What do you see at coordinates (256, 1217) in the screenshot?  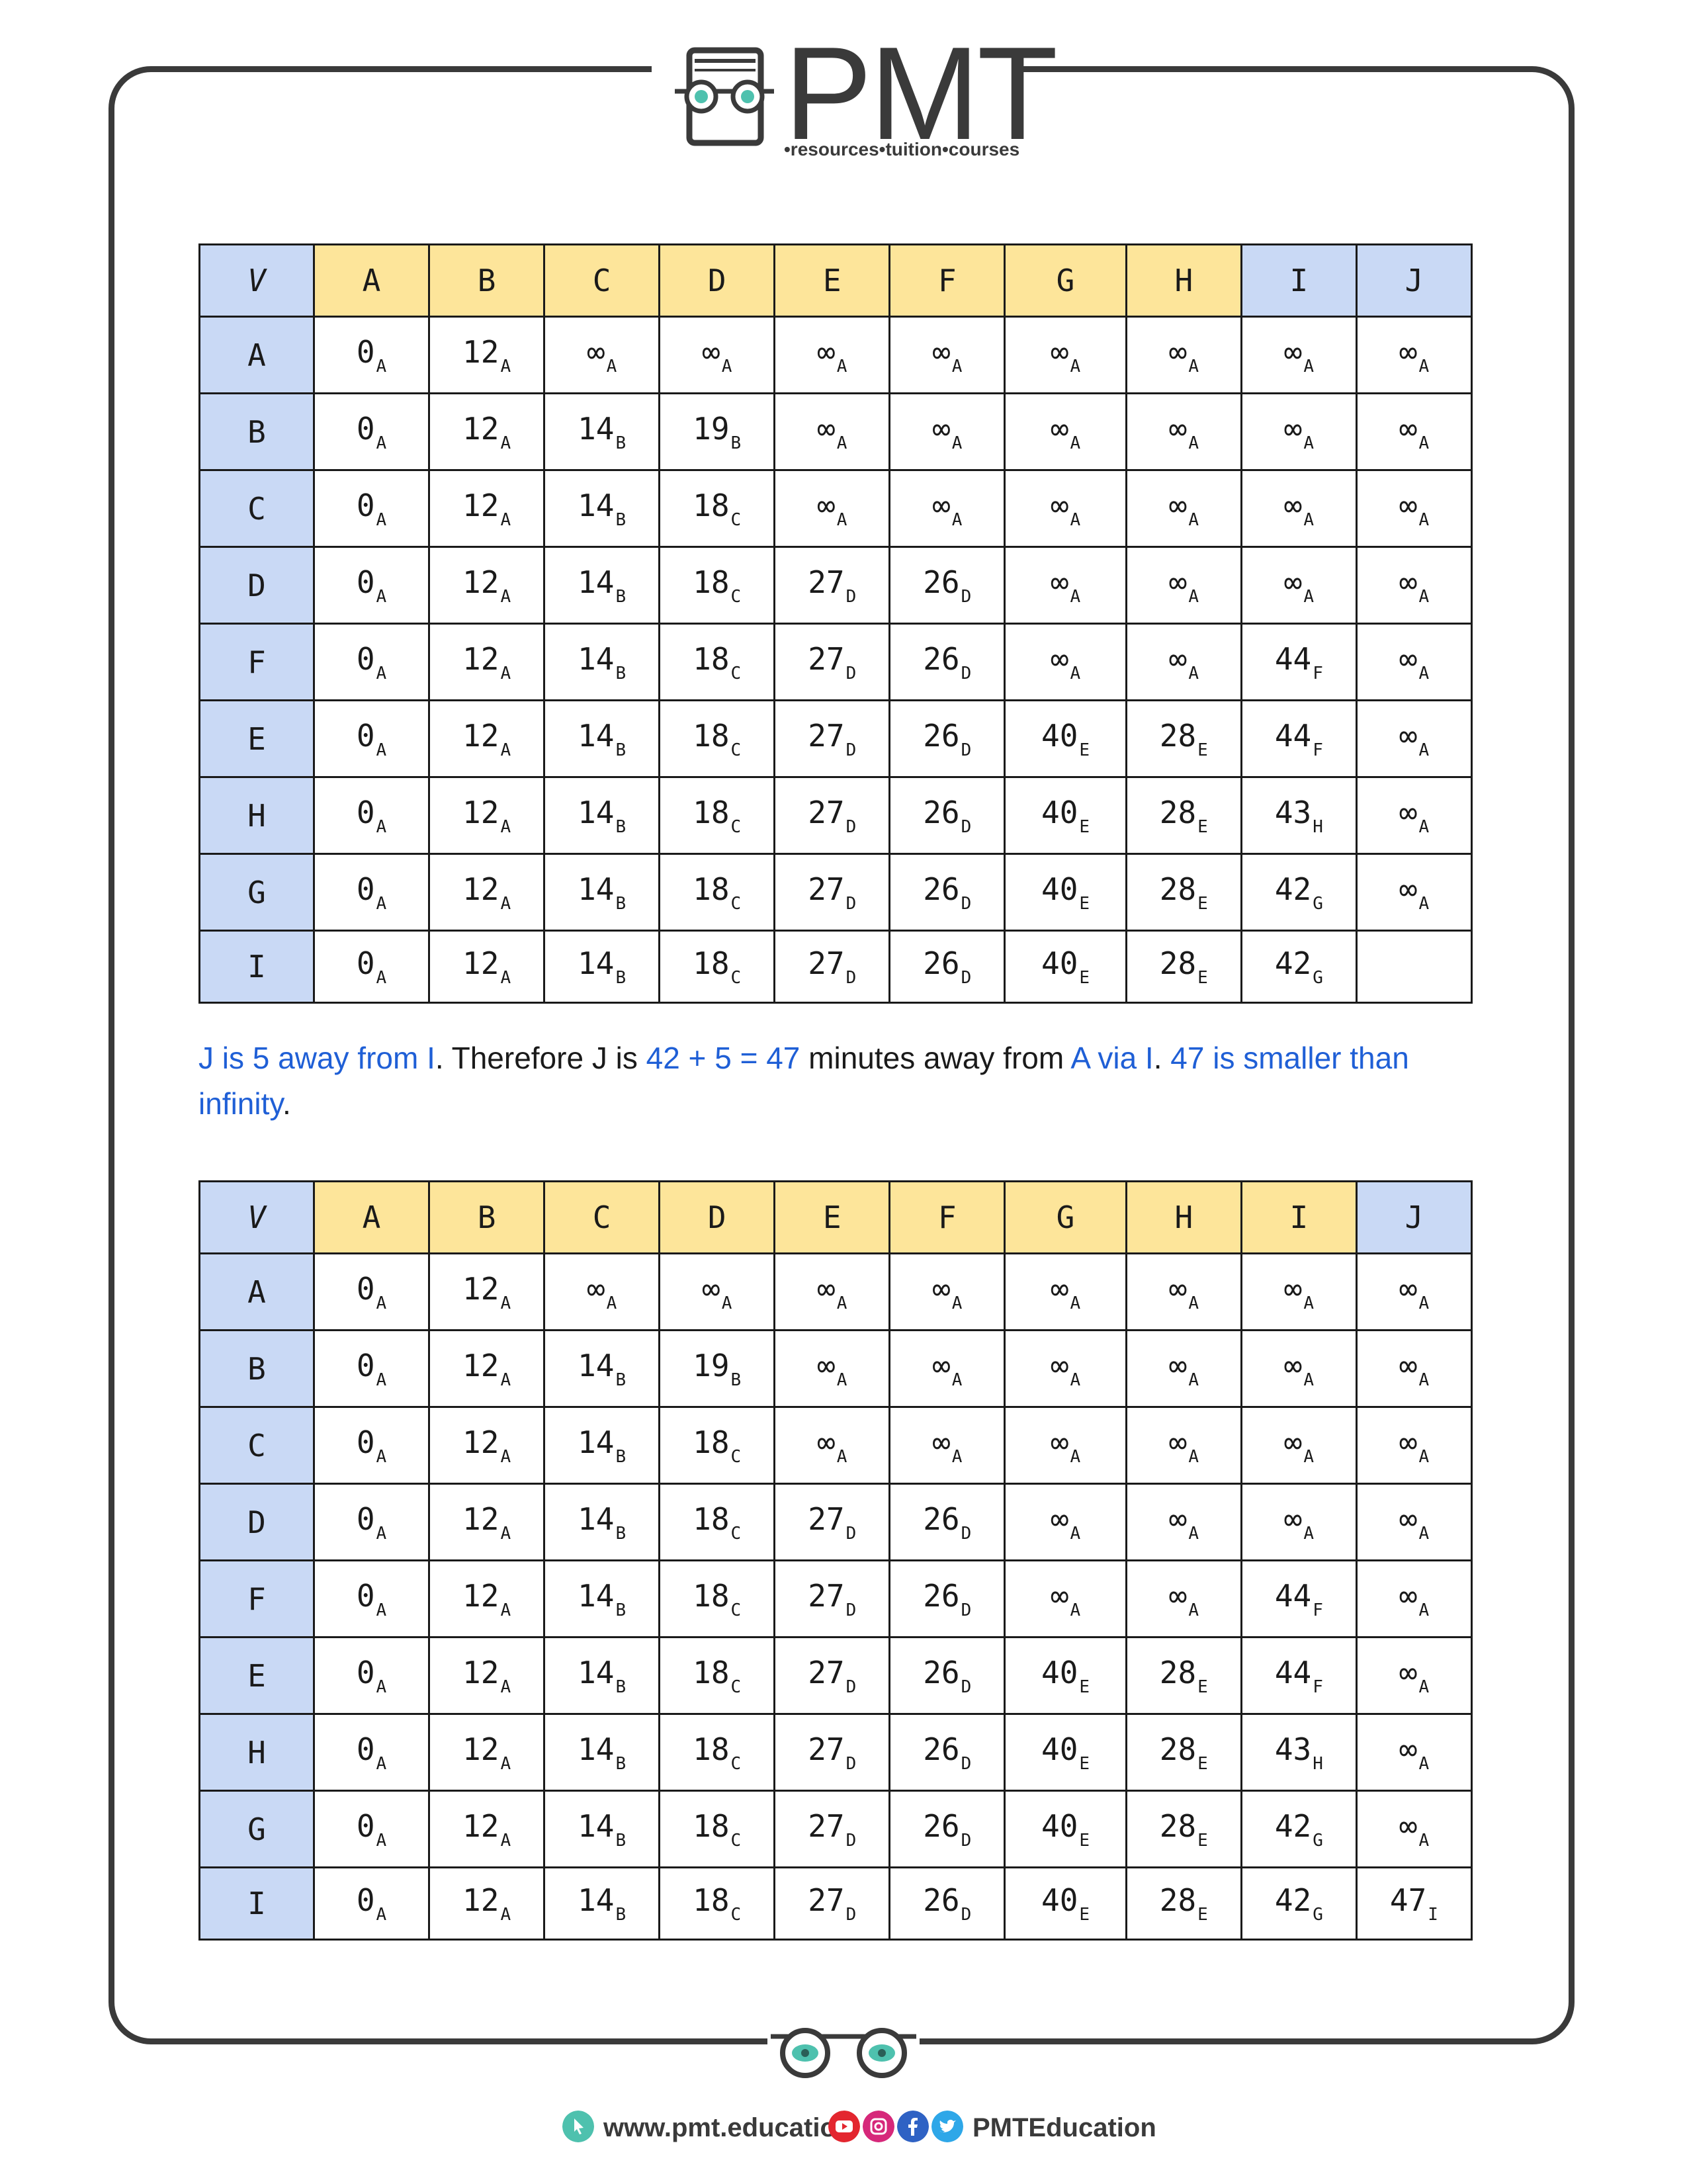 I see `header-cell-V: V` at bounding box center [256, 1217].